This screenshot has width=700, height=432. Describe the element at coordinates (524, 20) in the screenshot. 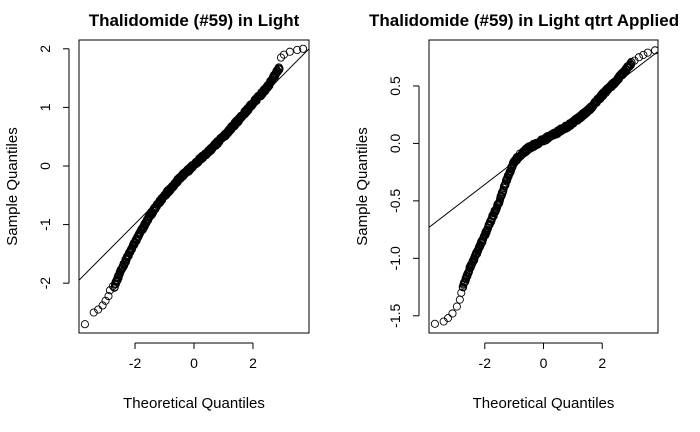

I see `chart-title: Thalidomide (#59) in Light qtrt Applied` at that location.